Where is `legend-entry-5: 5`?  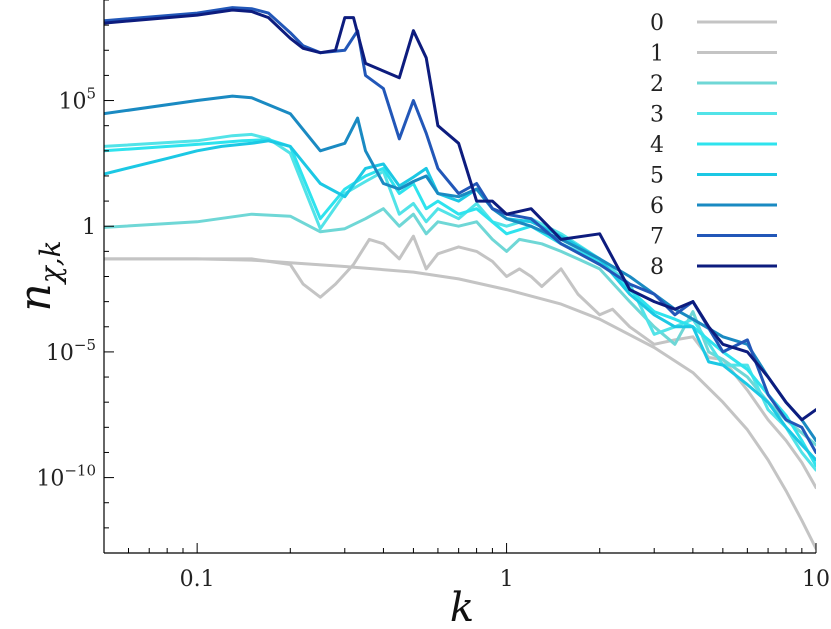 legend-entry-5: 5 is located at coordinates (713, 176).